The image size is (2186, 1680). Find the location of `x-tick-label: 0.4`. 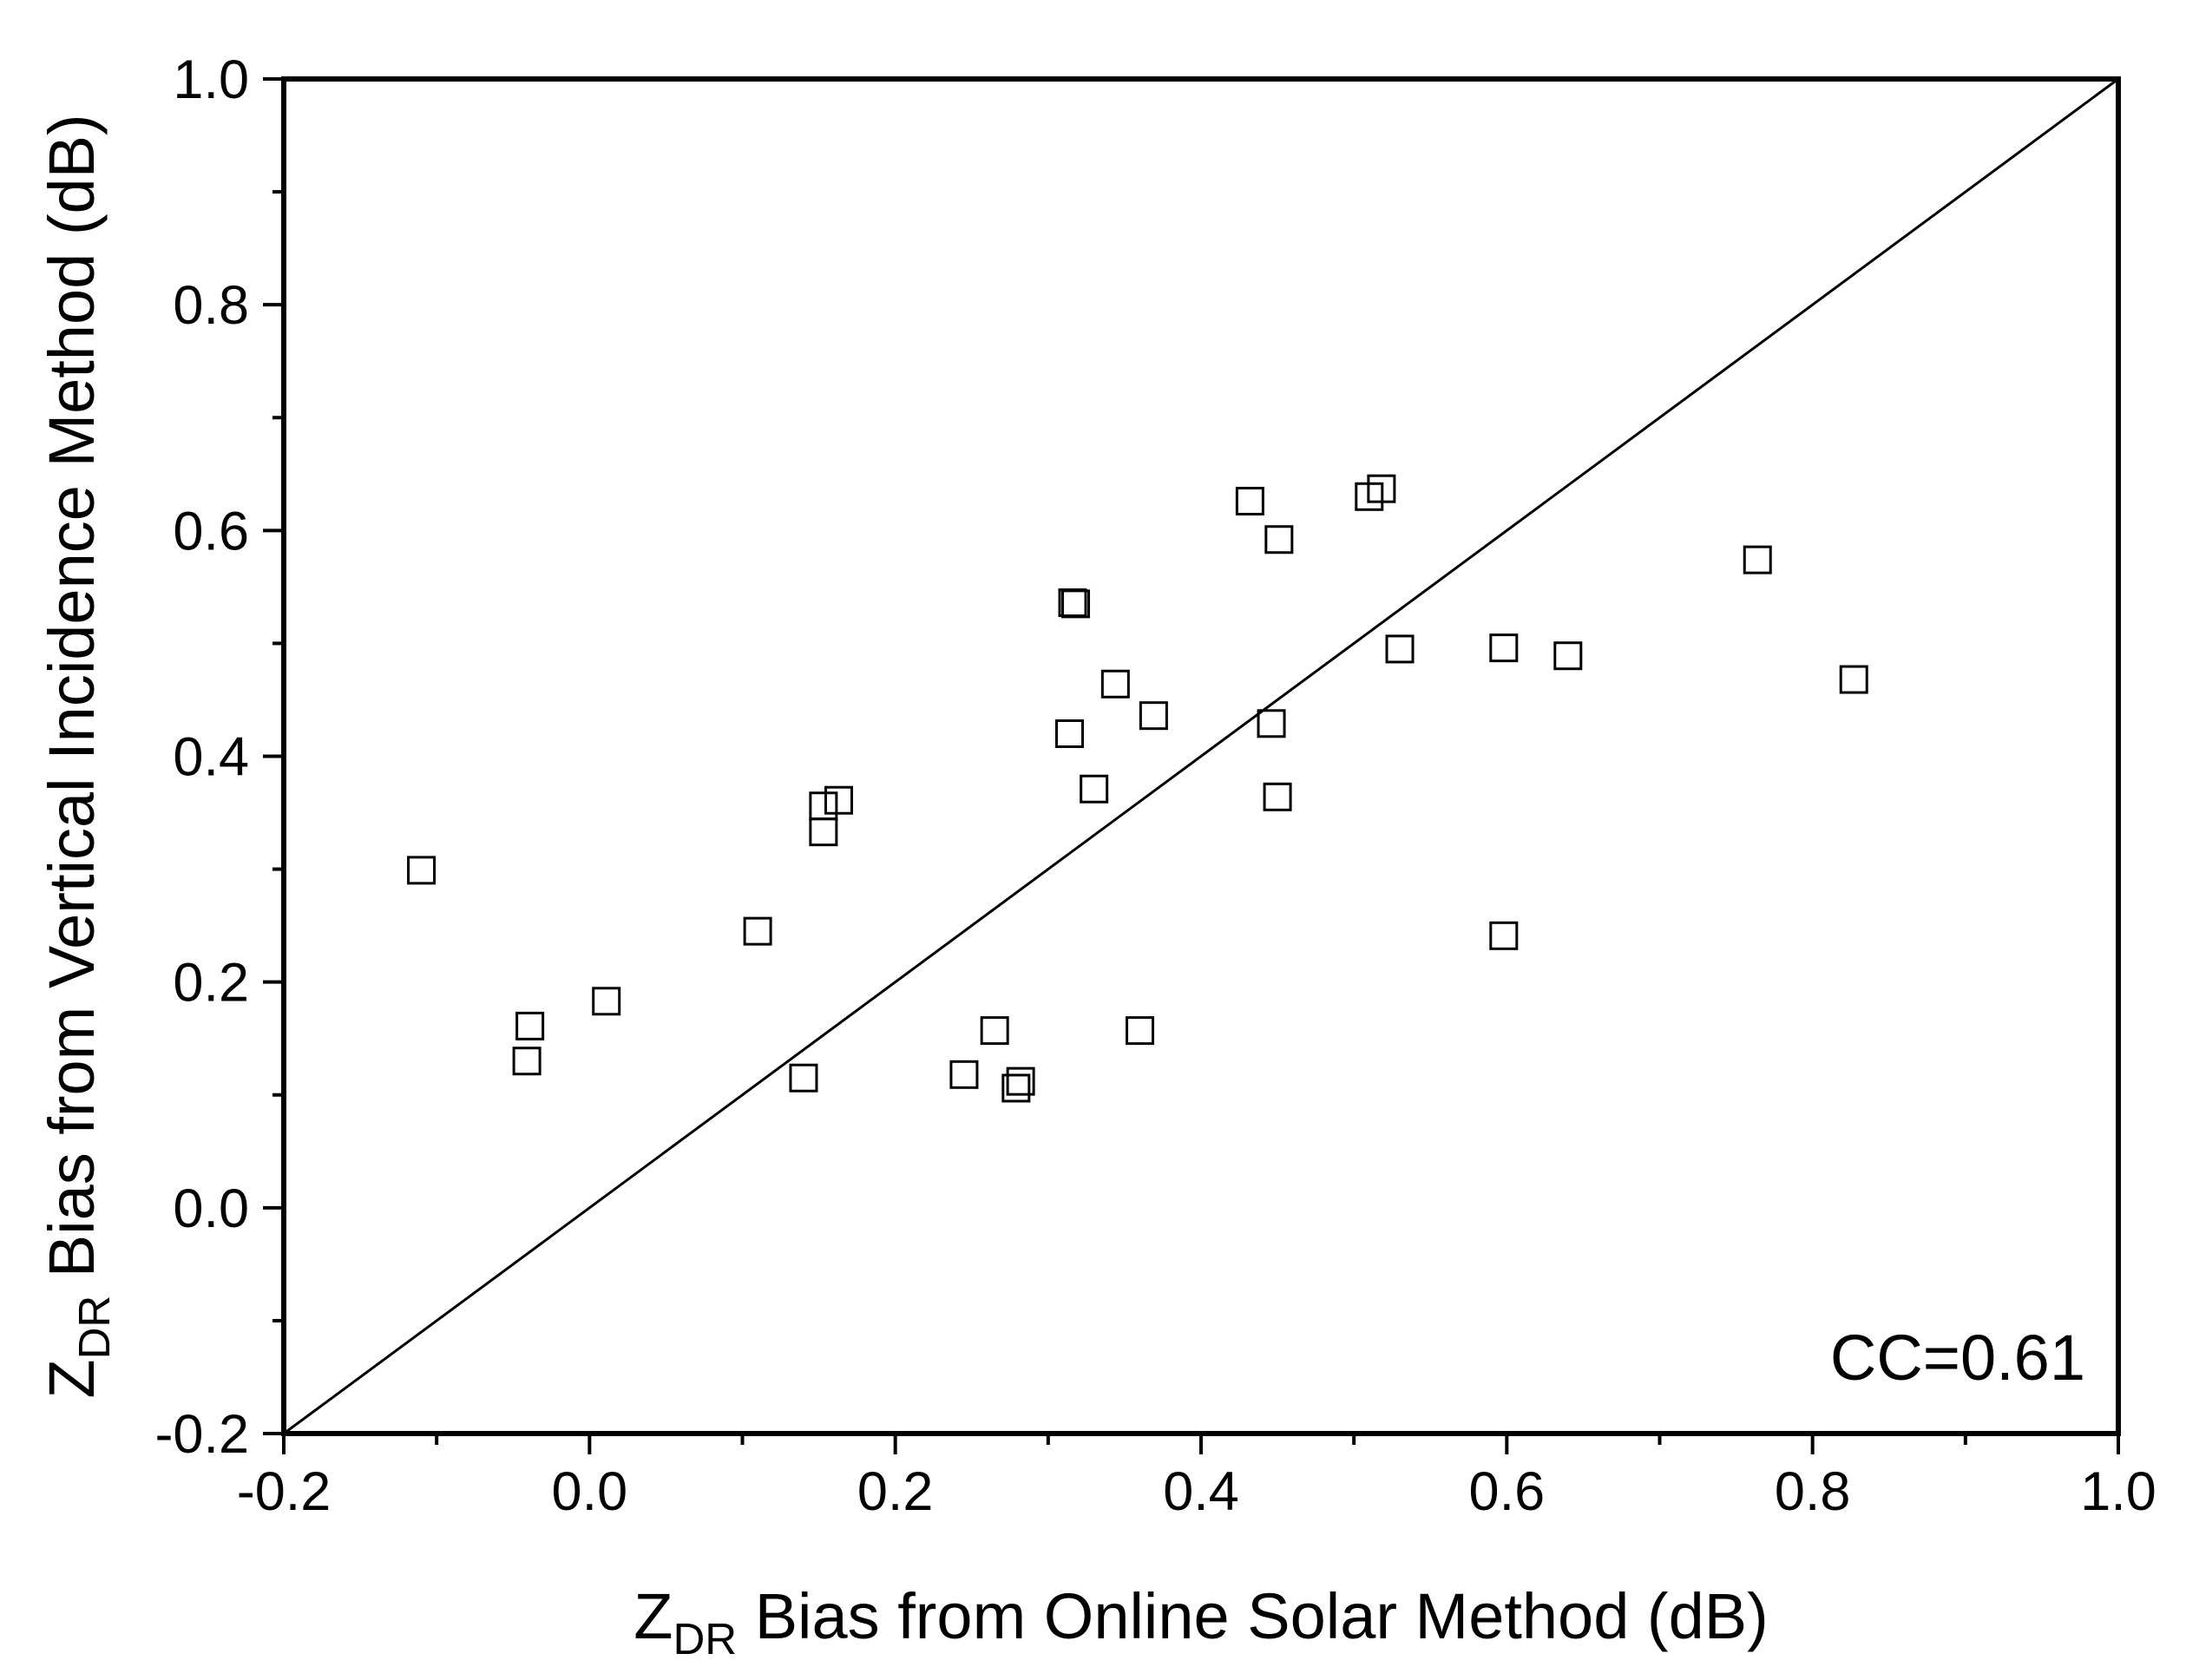

x-tick-label: 0.4 is located at coordinates (1201, 1491).